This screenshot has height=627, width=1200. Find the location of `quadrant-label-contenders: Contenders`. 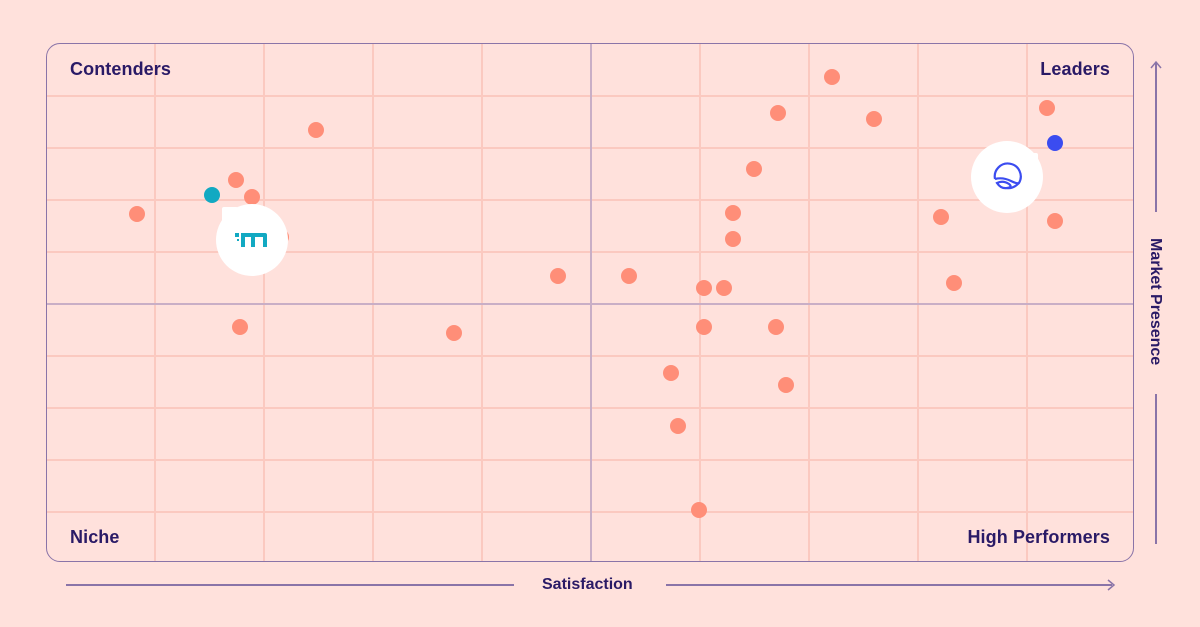

quadrant-label-contenders: Contenders is located at coordinates (121, 69).